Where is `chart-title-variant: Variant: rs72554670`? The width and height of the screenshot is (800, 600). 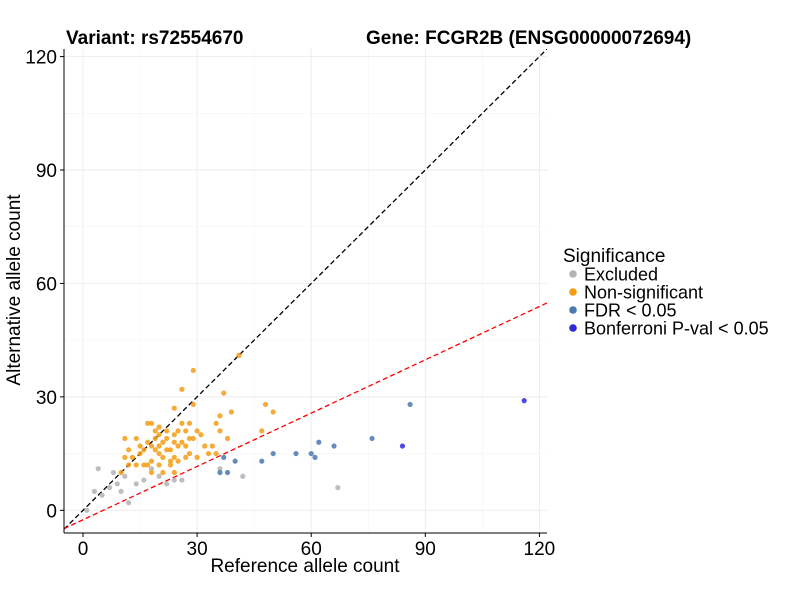 chart-title-variant: Variant: rs72554670 is located at coordinates (154, 38).